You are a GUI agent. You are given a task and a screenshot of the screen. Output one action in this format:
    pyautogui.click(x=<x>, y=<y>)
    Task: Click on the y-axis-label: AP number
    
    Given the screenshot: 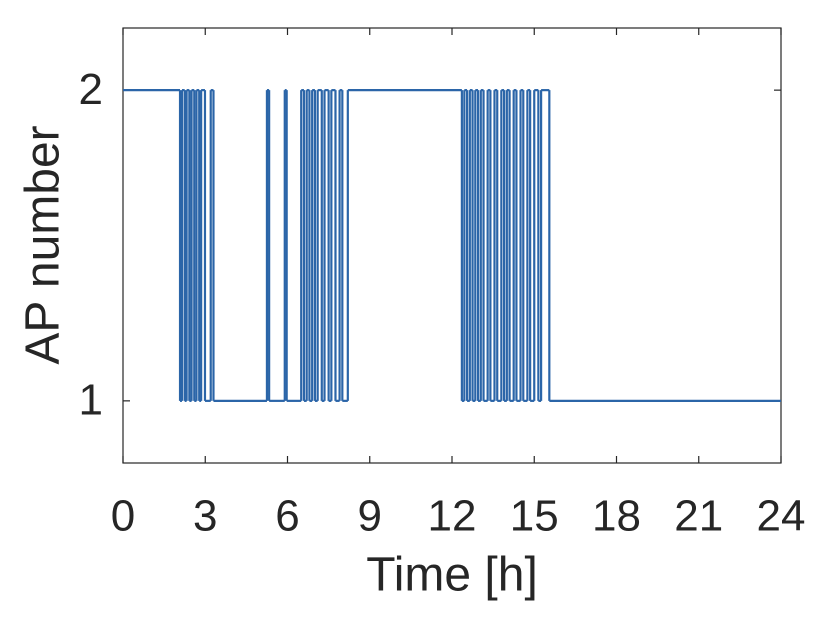 What is the action you would take?
    pyautogui.click(x=43, y=244)
    